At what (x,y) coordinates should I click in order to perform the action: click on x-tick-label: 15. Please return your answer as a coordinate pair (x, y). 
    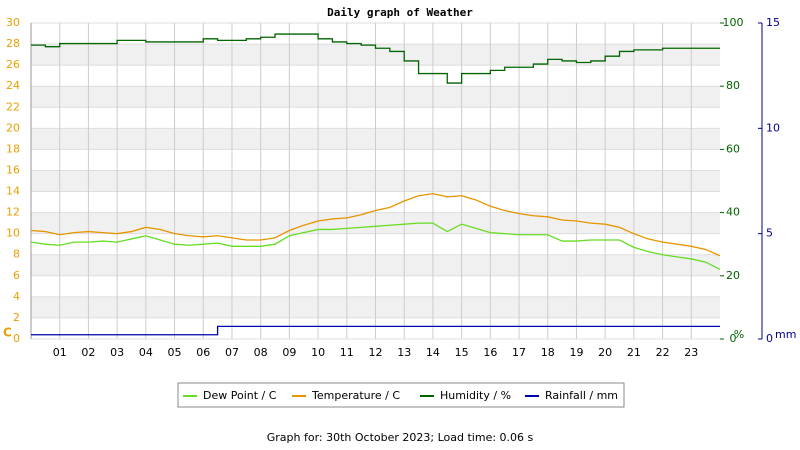
    Looking at the image, I should click on (462, 352).